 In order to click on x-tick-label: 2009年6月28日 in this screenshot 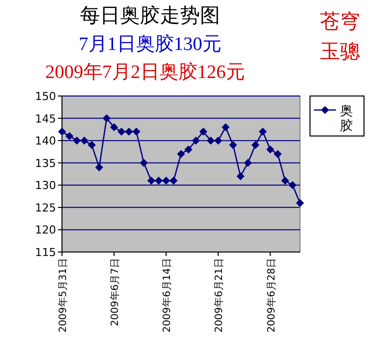, I will do `click(271, 295)`.